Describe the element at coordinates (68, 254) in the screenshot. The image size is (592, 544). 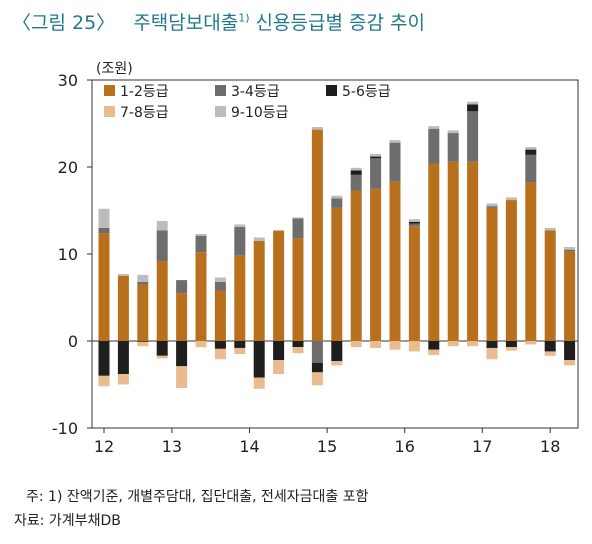
I see `y-tick-label: 10` at that location.